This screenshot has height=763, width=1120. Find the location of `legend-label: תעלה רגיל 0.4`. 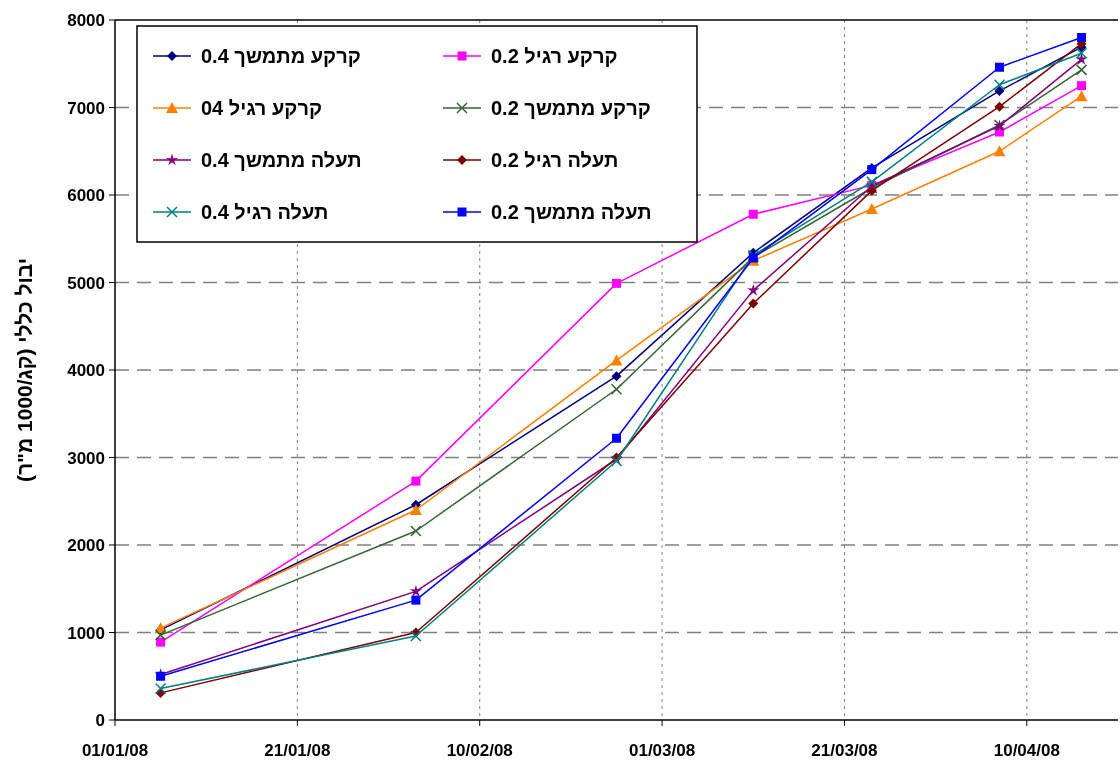

legend-label: תעלה רגיל 0.4 is located at coordinates (265, 212).